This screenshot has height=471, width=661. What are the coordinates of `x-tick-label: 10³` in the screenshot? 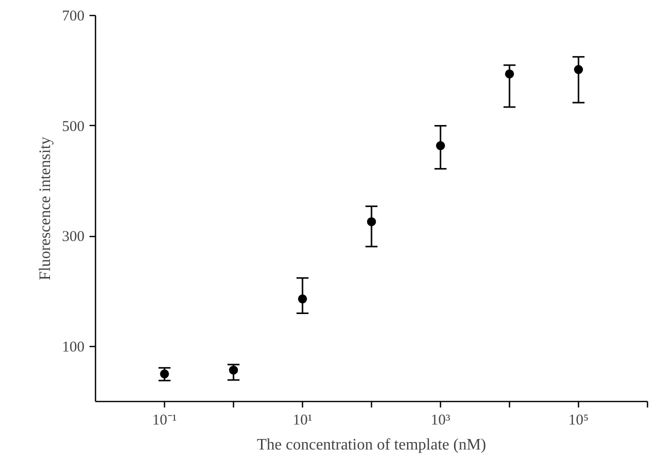 It's located at (440, 420).